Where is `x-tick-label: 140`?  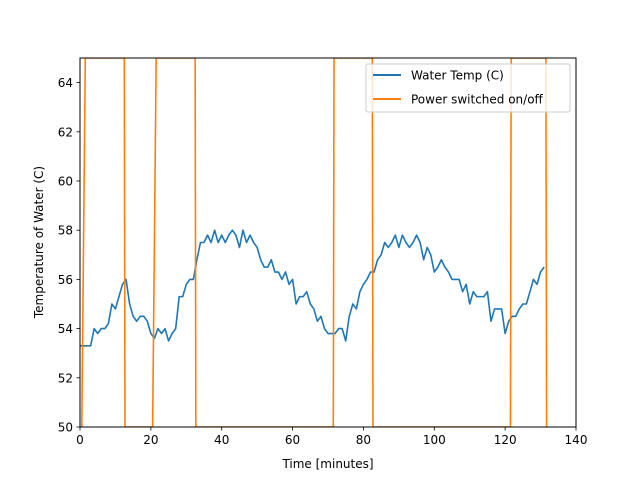
x-tick-label: 140 is located at coordinates (576, 440).